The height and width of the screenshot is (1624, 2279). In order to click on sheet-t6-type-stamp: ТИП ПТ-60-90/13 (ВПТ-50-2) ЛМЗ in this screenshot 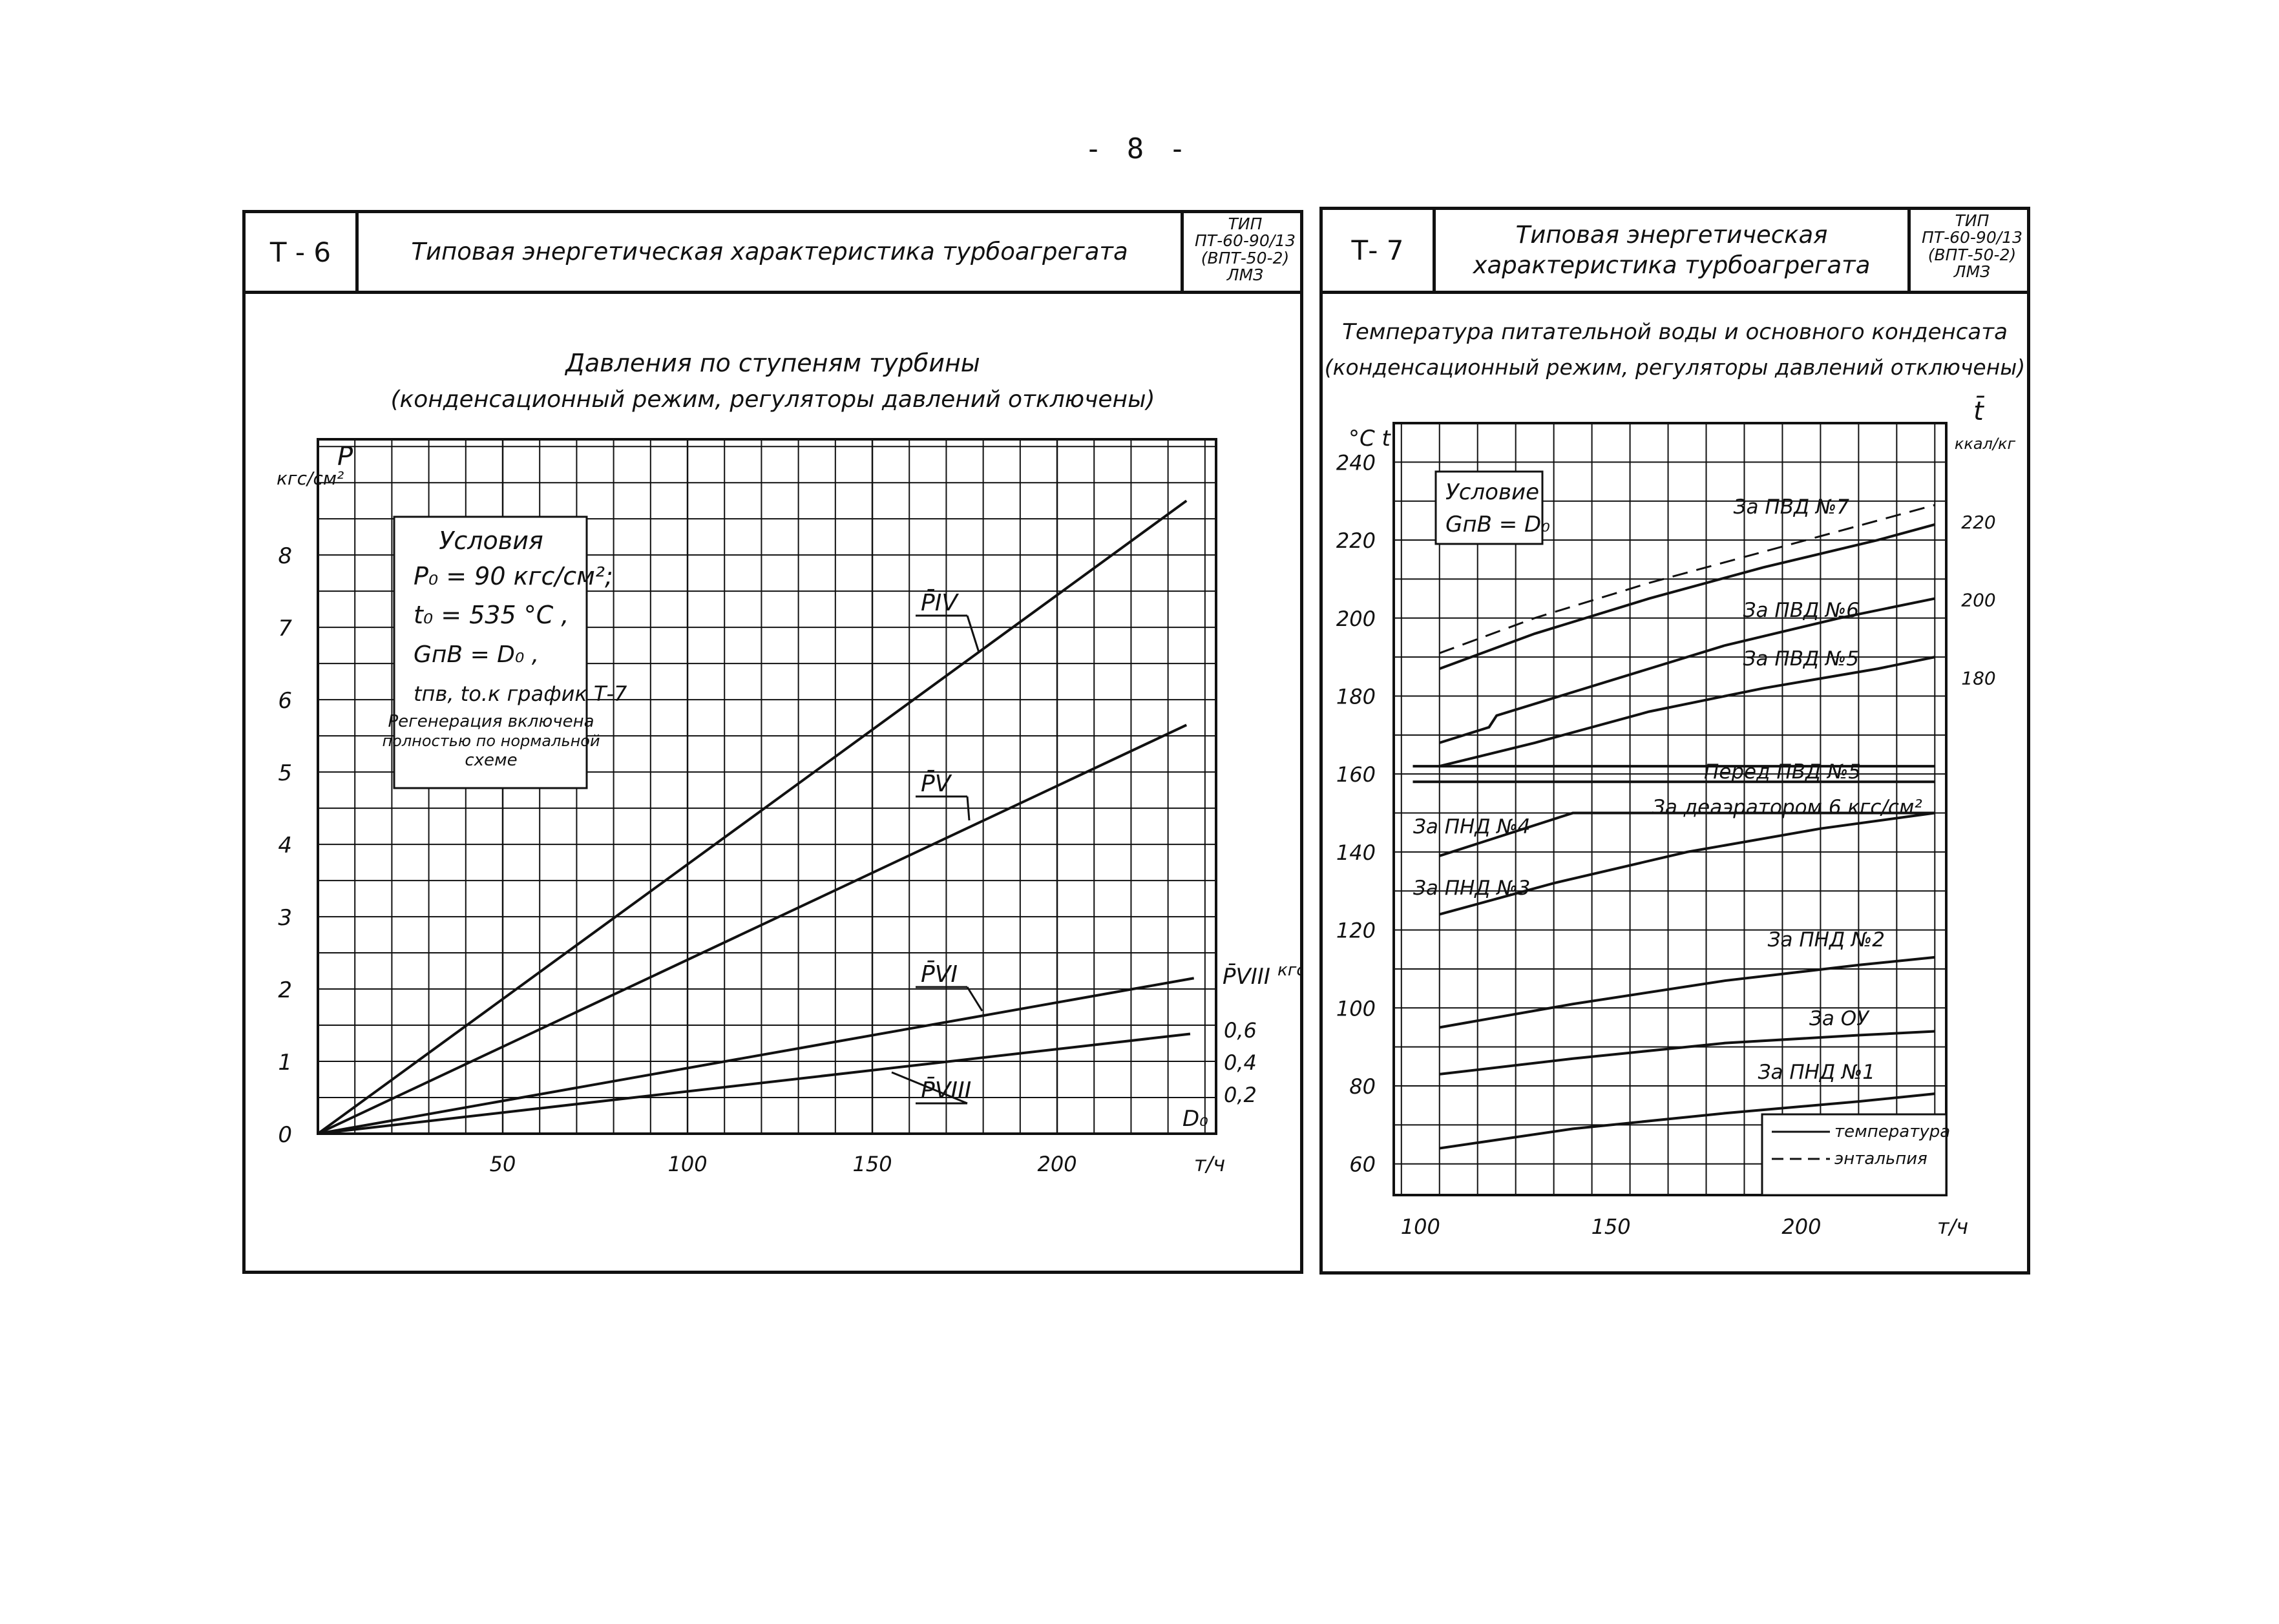, I will do `click(1245, 252)`.